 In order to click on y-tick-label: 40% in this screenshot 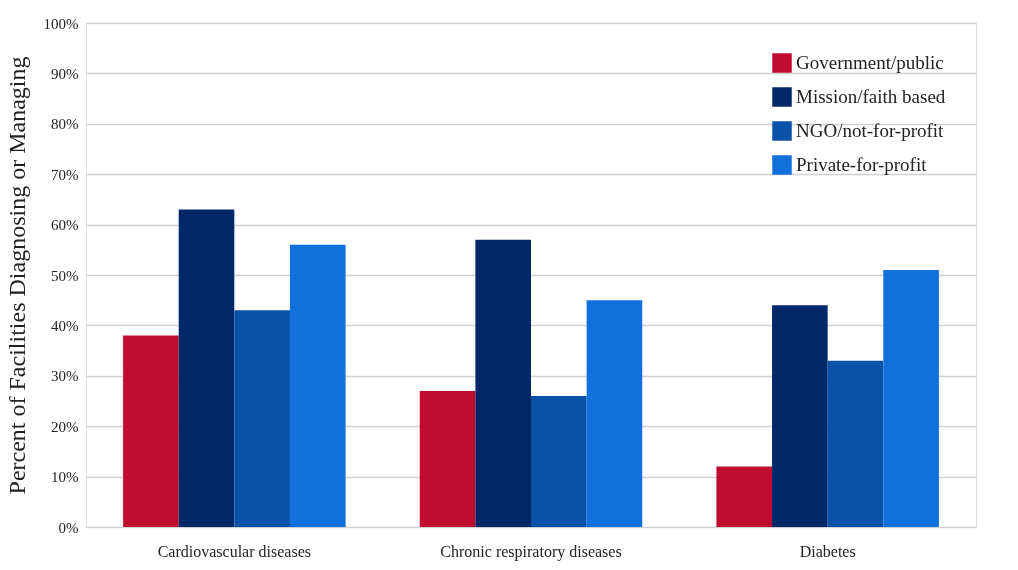, I will do `click(65, 325)`.